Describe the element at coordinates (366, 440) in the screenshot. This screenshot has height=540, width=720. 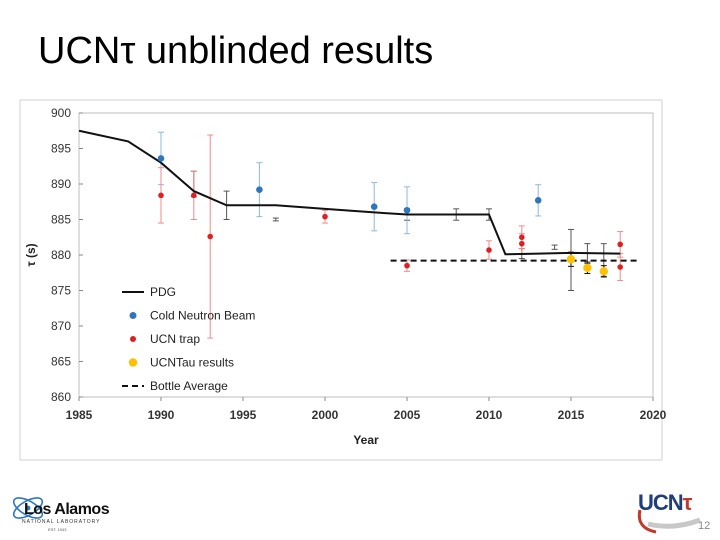
I see `x-axis-label: Year` at that location.